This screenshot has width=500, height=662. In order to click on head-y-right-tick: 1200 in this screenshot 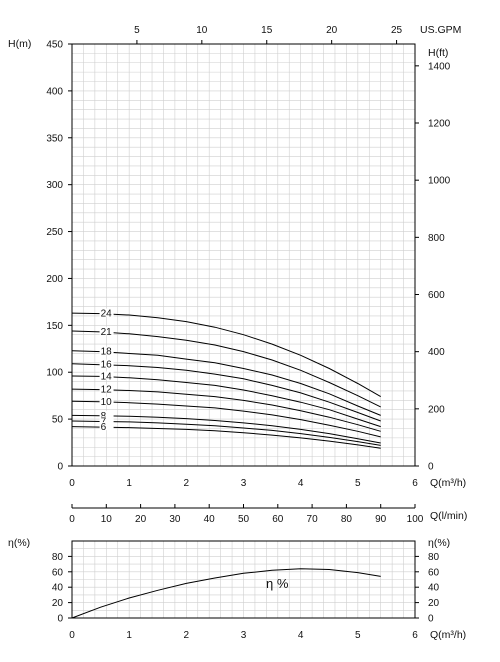, I will do `click(439, 124)`.